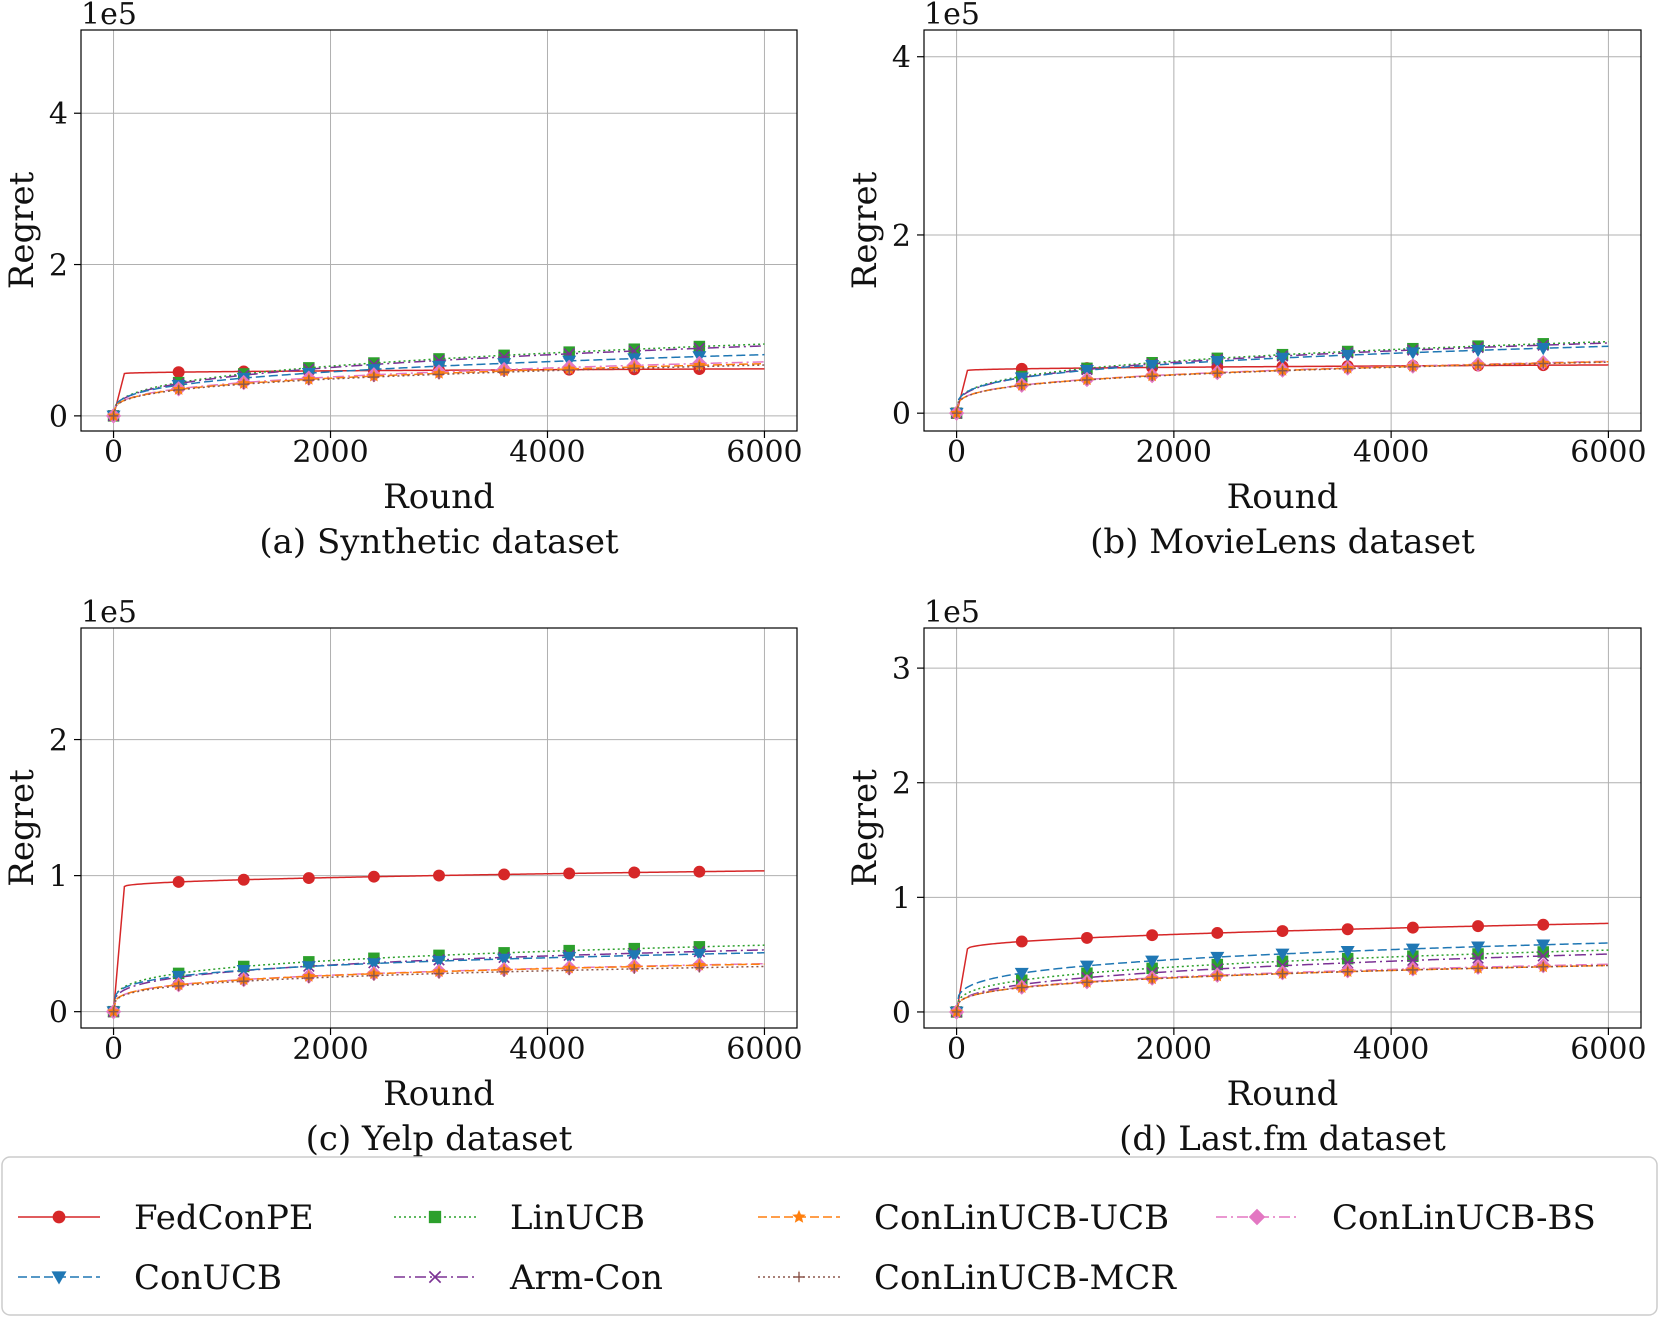 The width and height of the screenshot is (1661, 1318). I want to click on panel-caption: (b) MovieLens dataset, so click(1282, 542).